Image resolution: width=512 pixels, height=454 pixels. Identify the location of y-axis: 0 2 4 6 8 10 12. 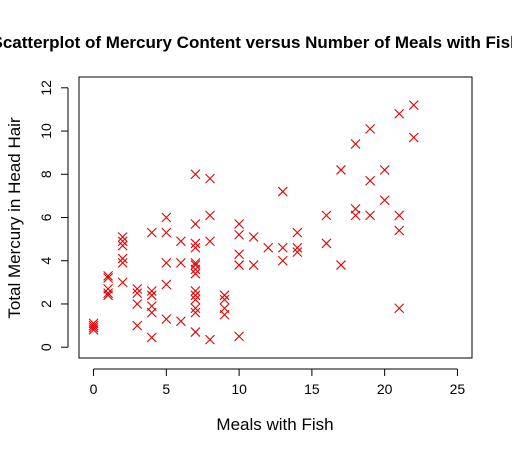
(53, 215).